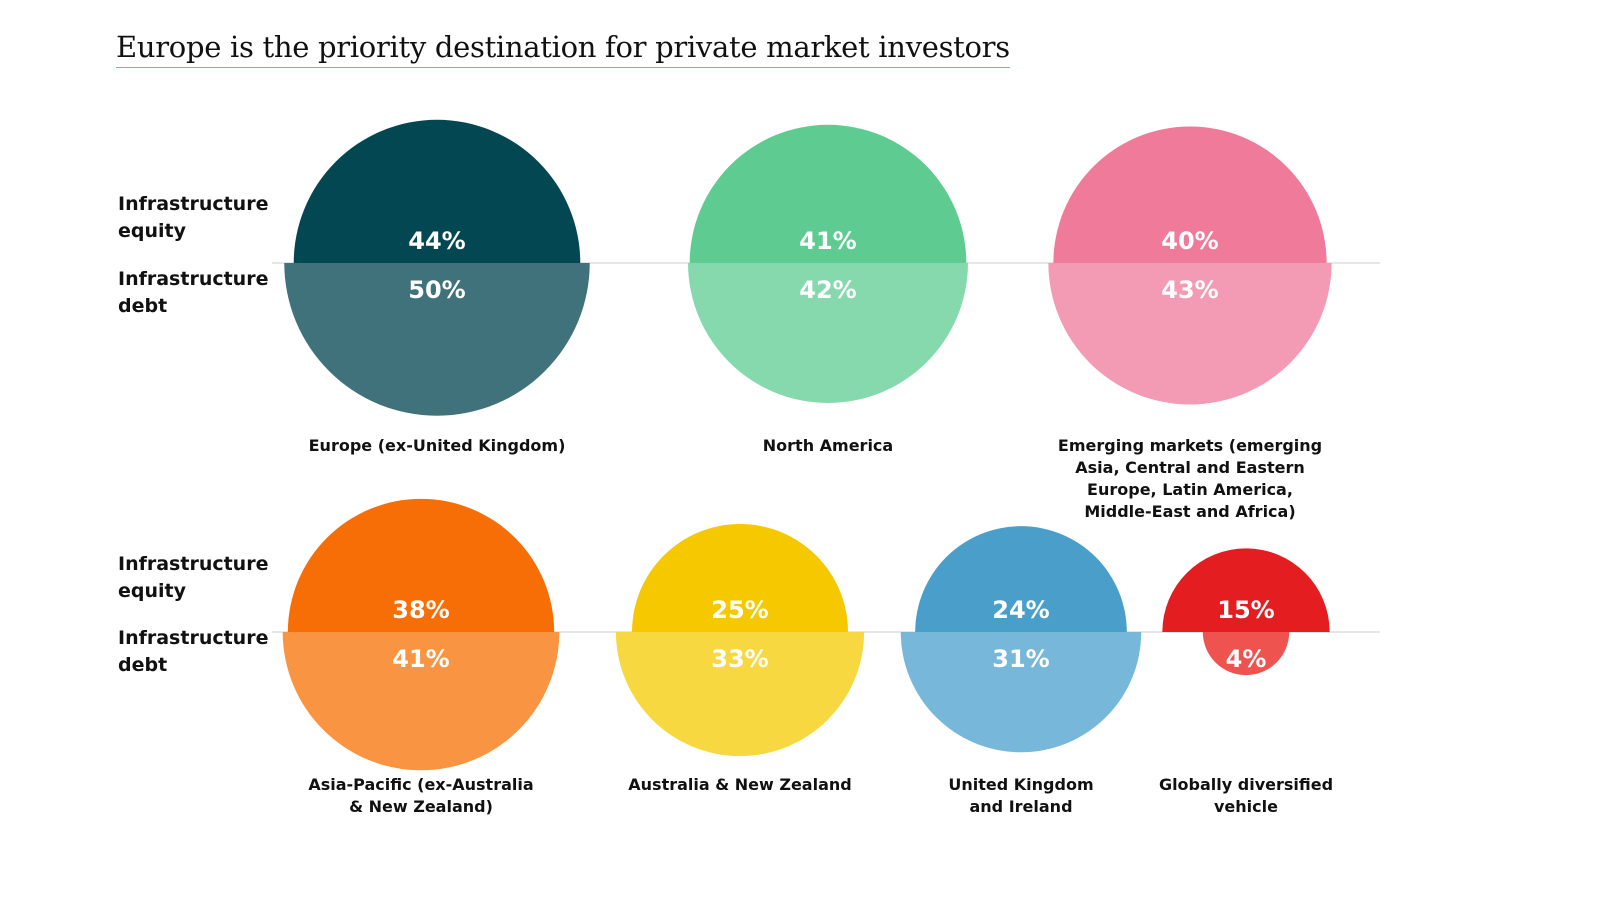 This screenshot has width=1600, height=900. I want to click on category-label: Asia-Pacific (ex-Australia & New Zealand), so click(420, 795).